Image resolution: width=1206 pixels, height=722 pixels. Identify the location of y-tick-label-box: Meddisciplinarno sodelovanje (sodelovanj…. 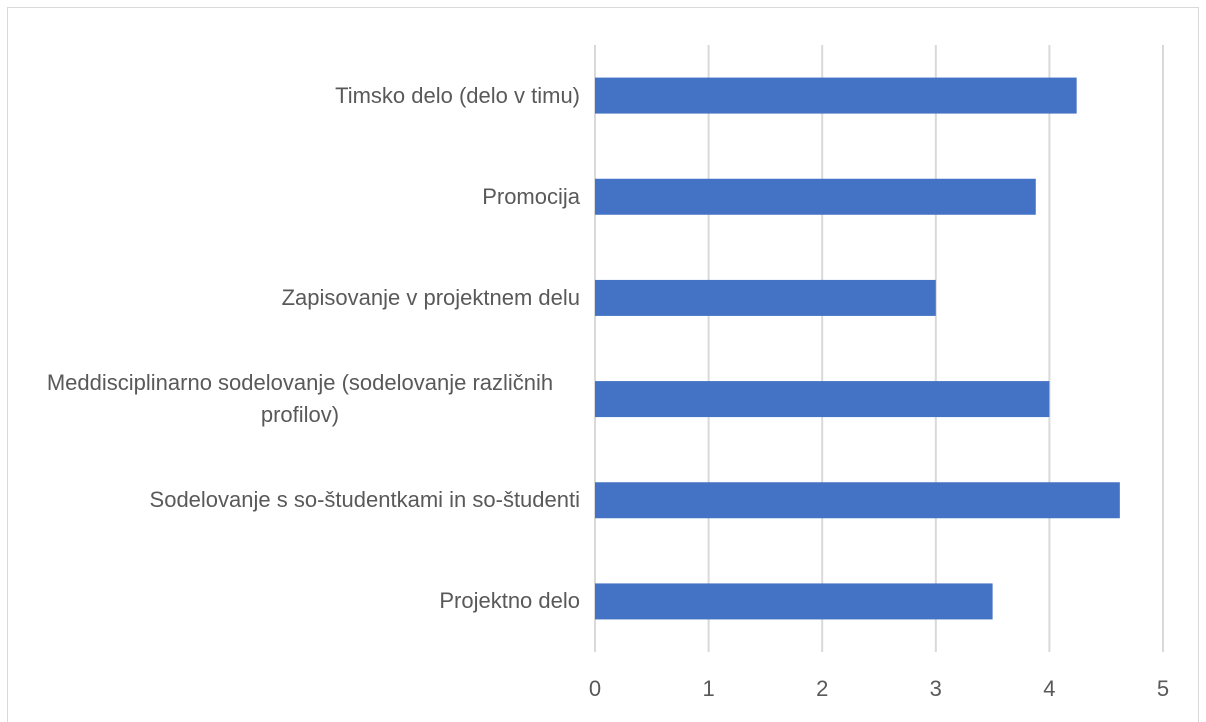
(300, 399).